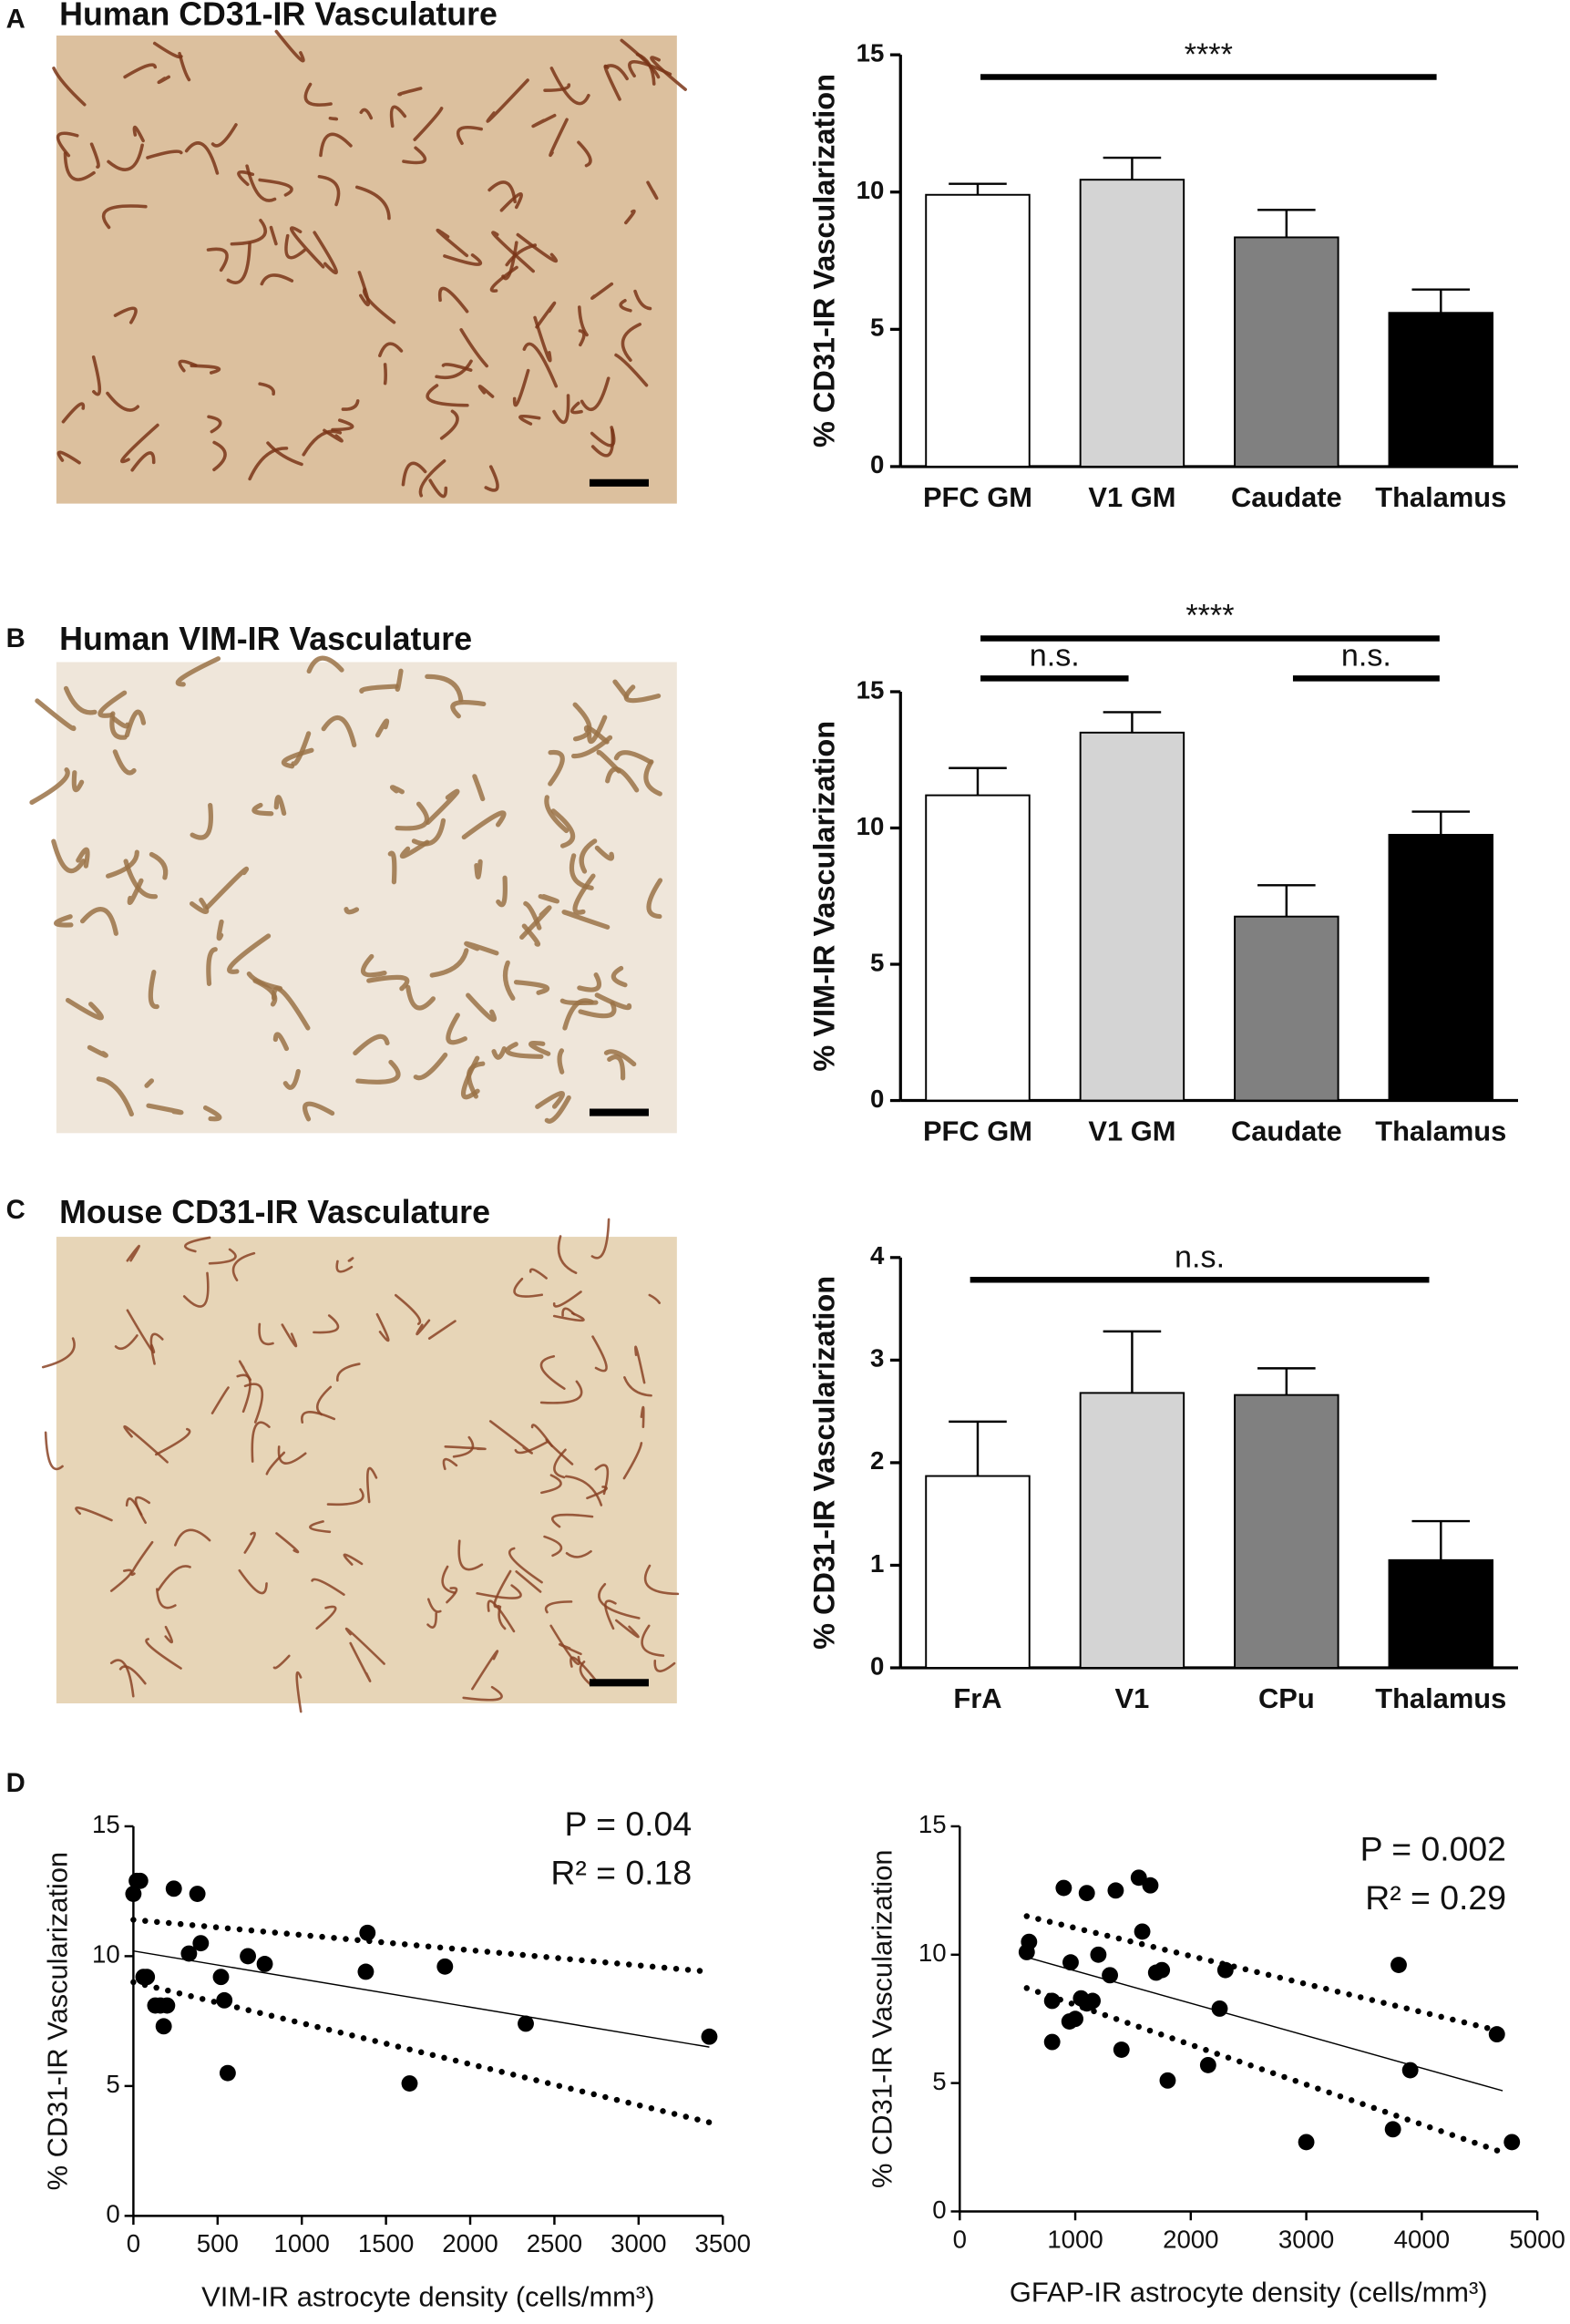  I want to click on x-tick-label: 5000, so click(1537, 2239).